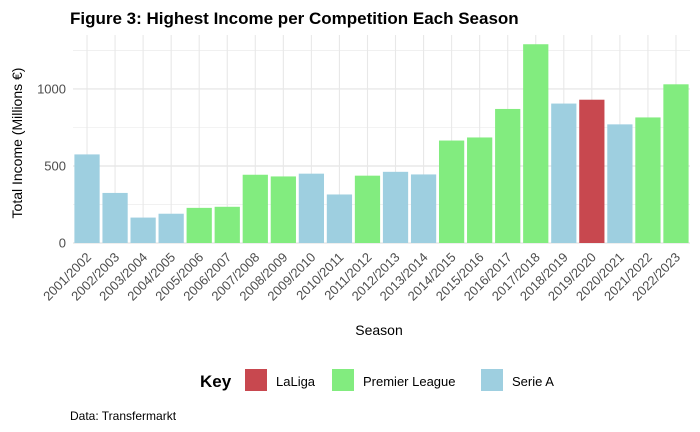 The image size is (700, 432). Describe the element at coordinates (227, 224) in the screenshot. I see `bar-2006-2007` at that location.